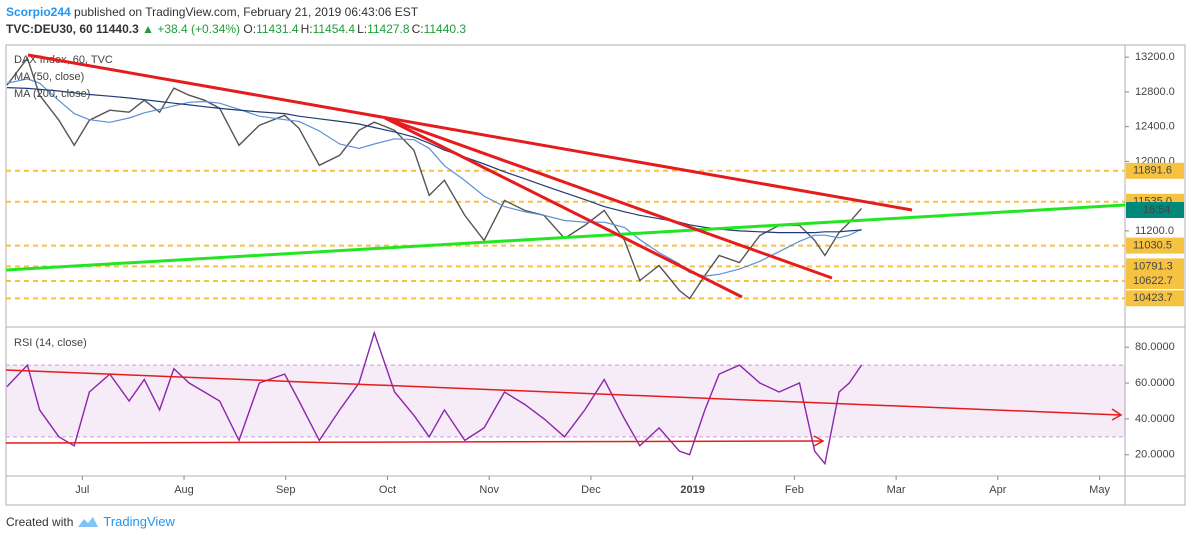 The image size is (1188, 539). Describe the element at coordinates (1154, 231) in the screenshot. I see `y-tick-label: 11200.0` at that location.